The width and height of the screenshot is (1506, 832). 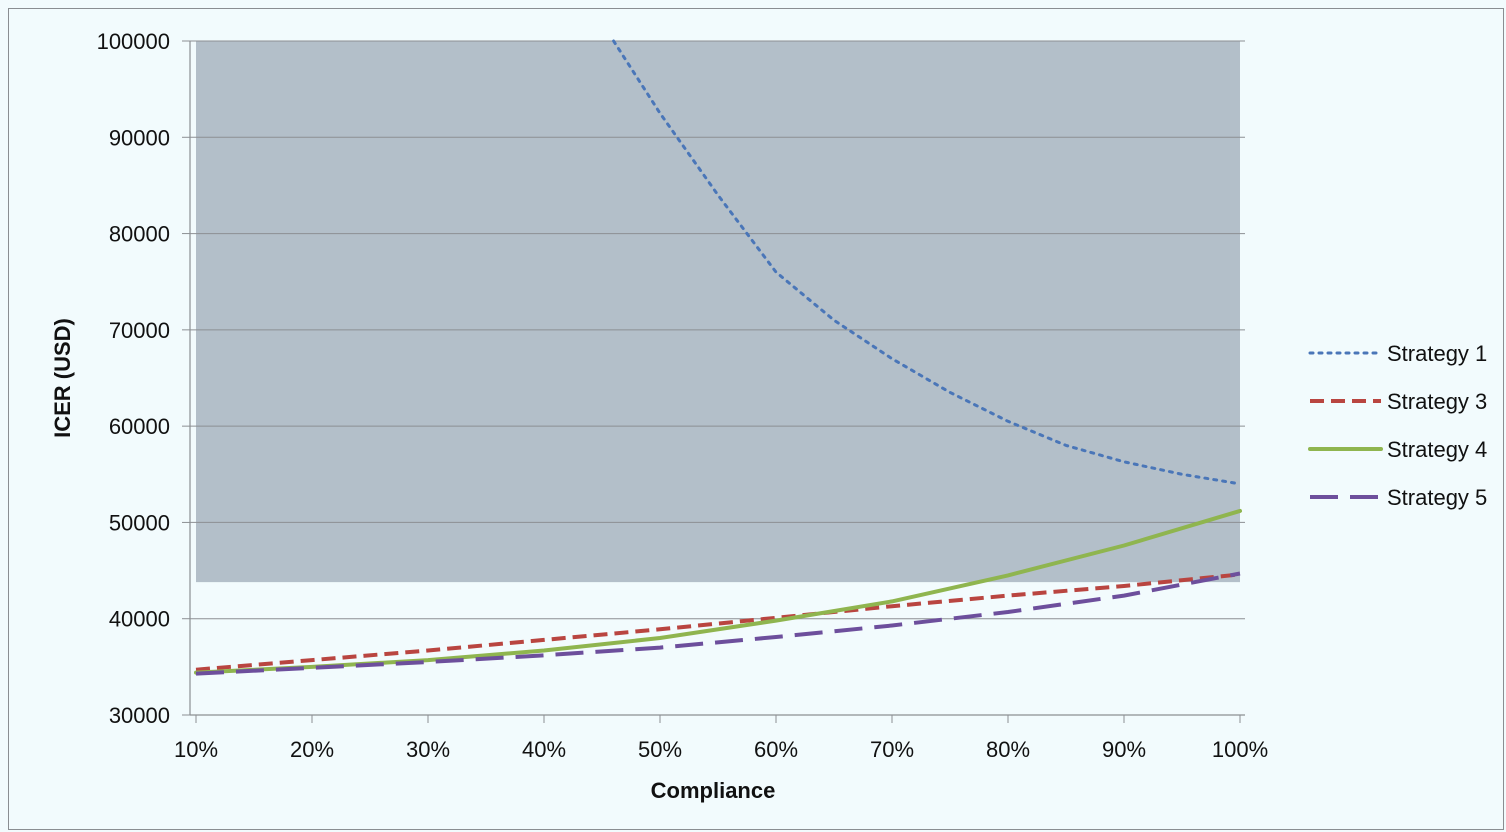 I want to click on x-tick-label: 100%, so click(x=1240, y=749).